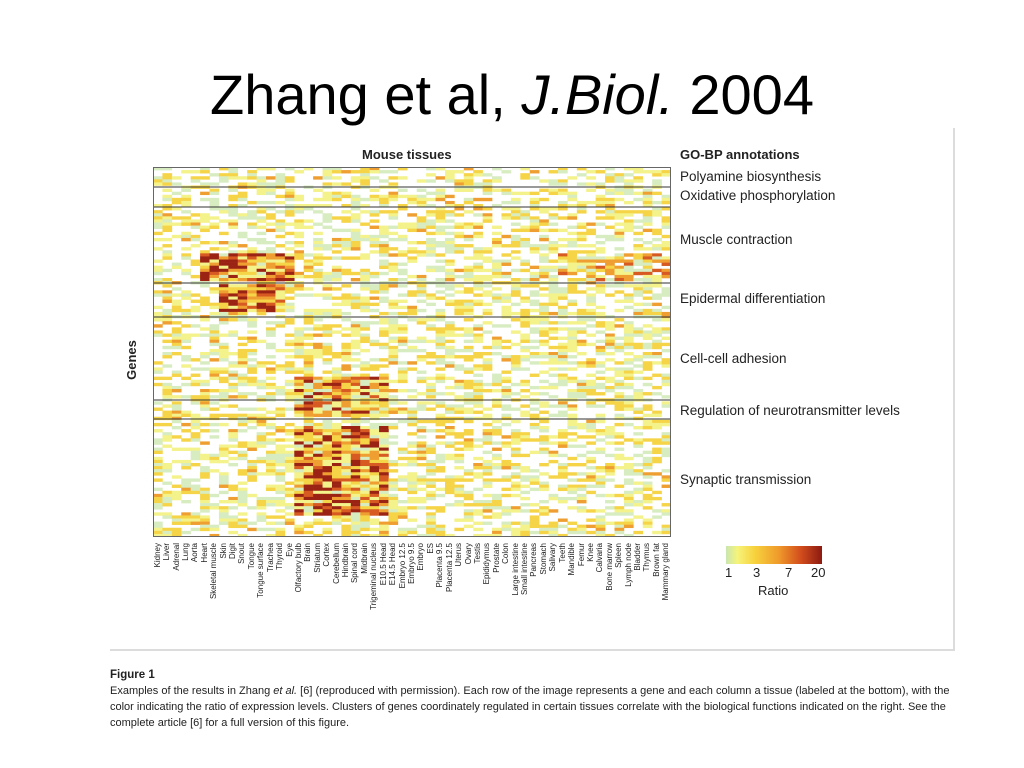 This screenshot has height=768, width=1024. What do you see at coordinates (751, 176) in the screenshot?
I see `annotation-polyamine-biosynthesis: Polyamine biosynthesis` at bounding box center [751, 176].